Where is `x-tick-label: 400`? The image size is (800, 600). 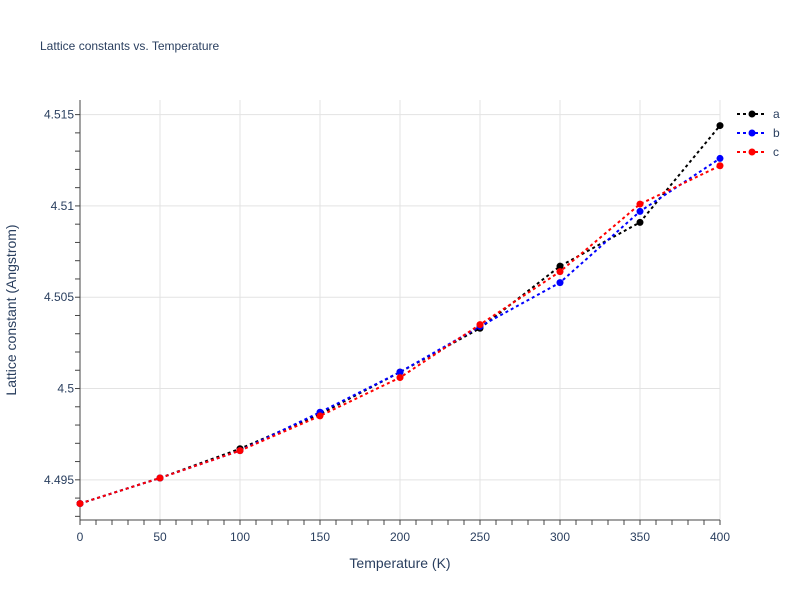 x-tick-label: 400 is located at coordinates (720, 537).